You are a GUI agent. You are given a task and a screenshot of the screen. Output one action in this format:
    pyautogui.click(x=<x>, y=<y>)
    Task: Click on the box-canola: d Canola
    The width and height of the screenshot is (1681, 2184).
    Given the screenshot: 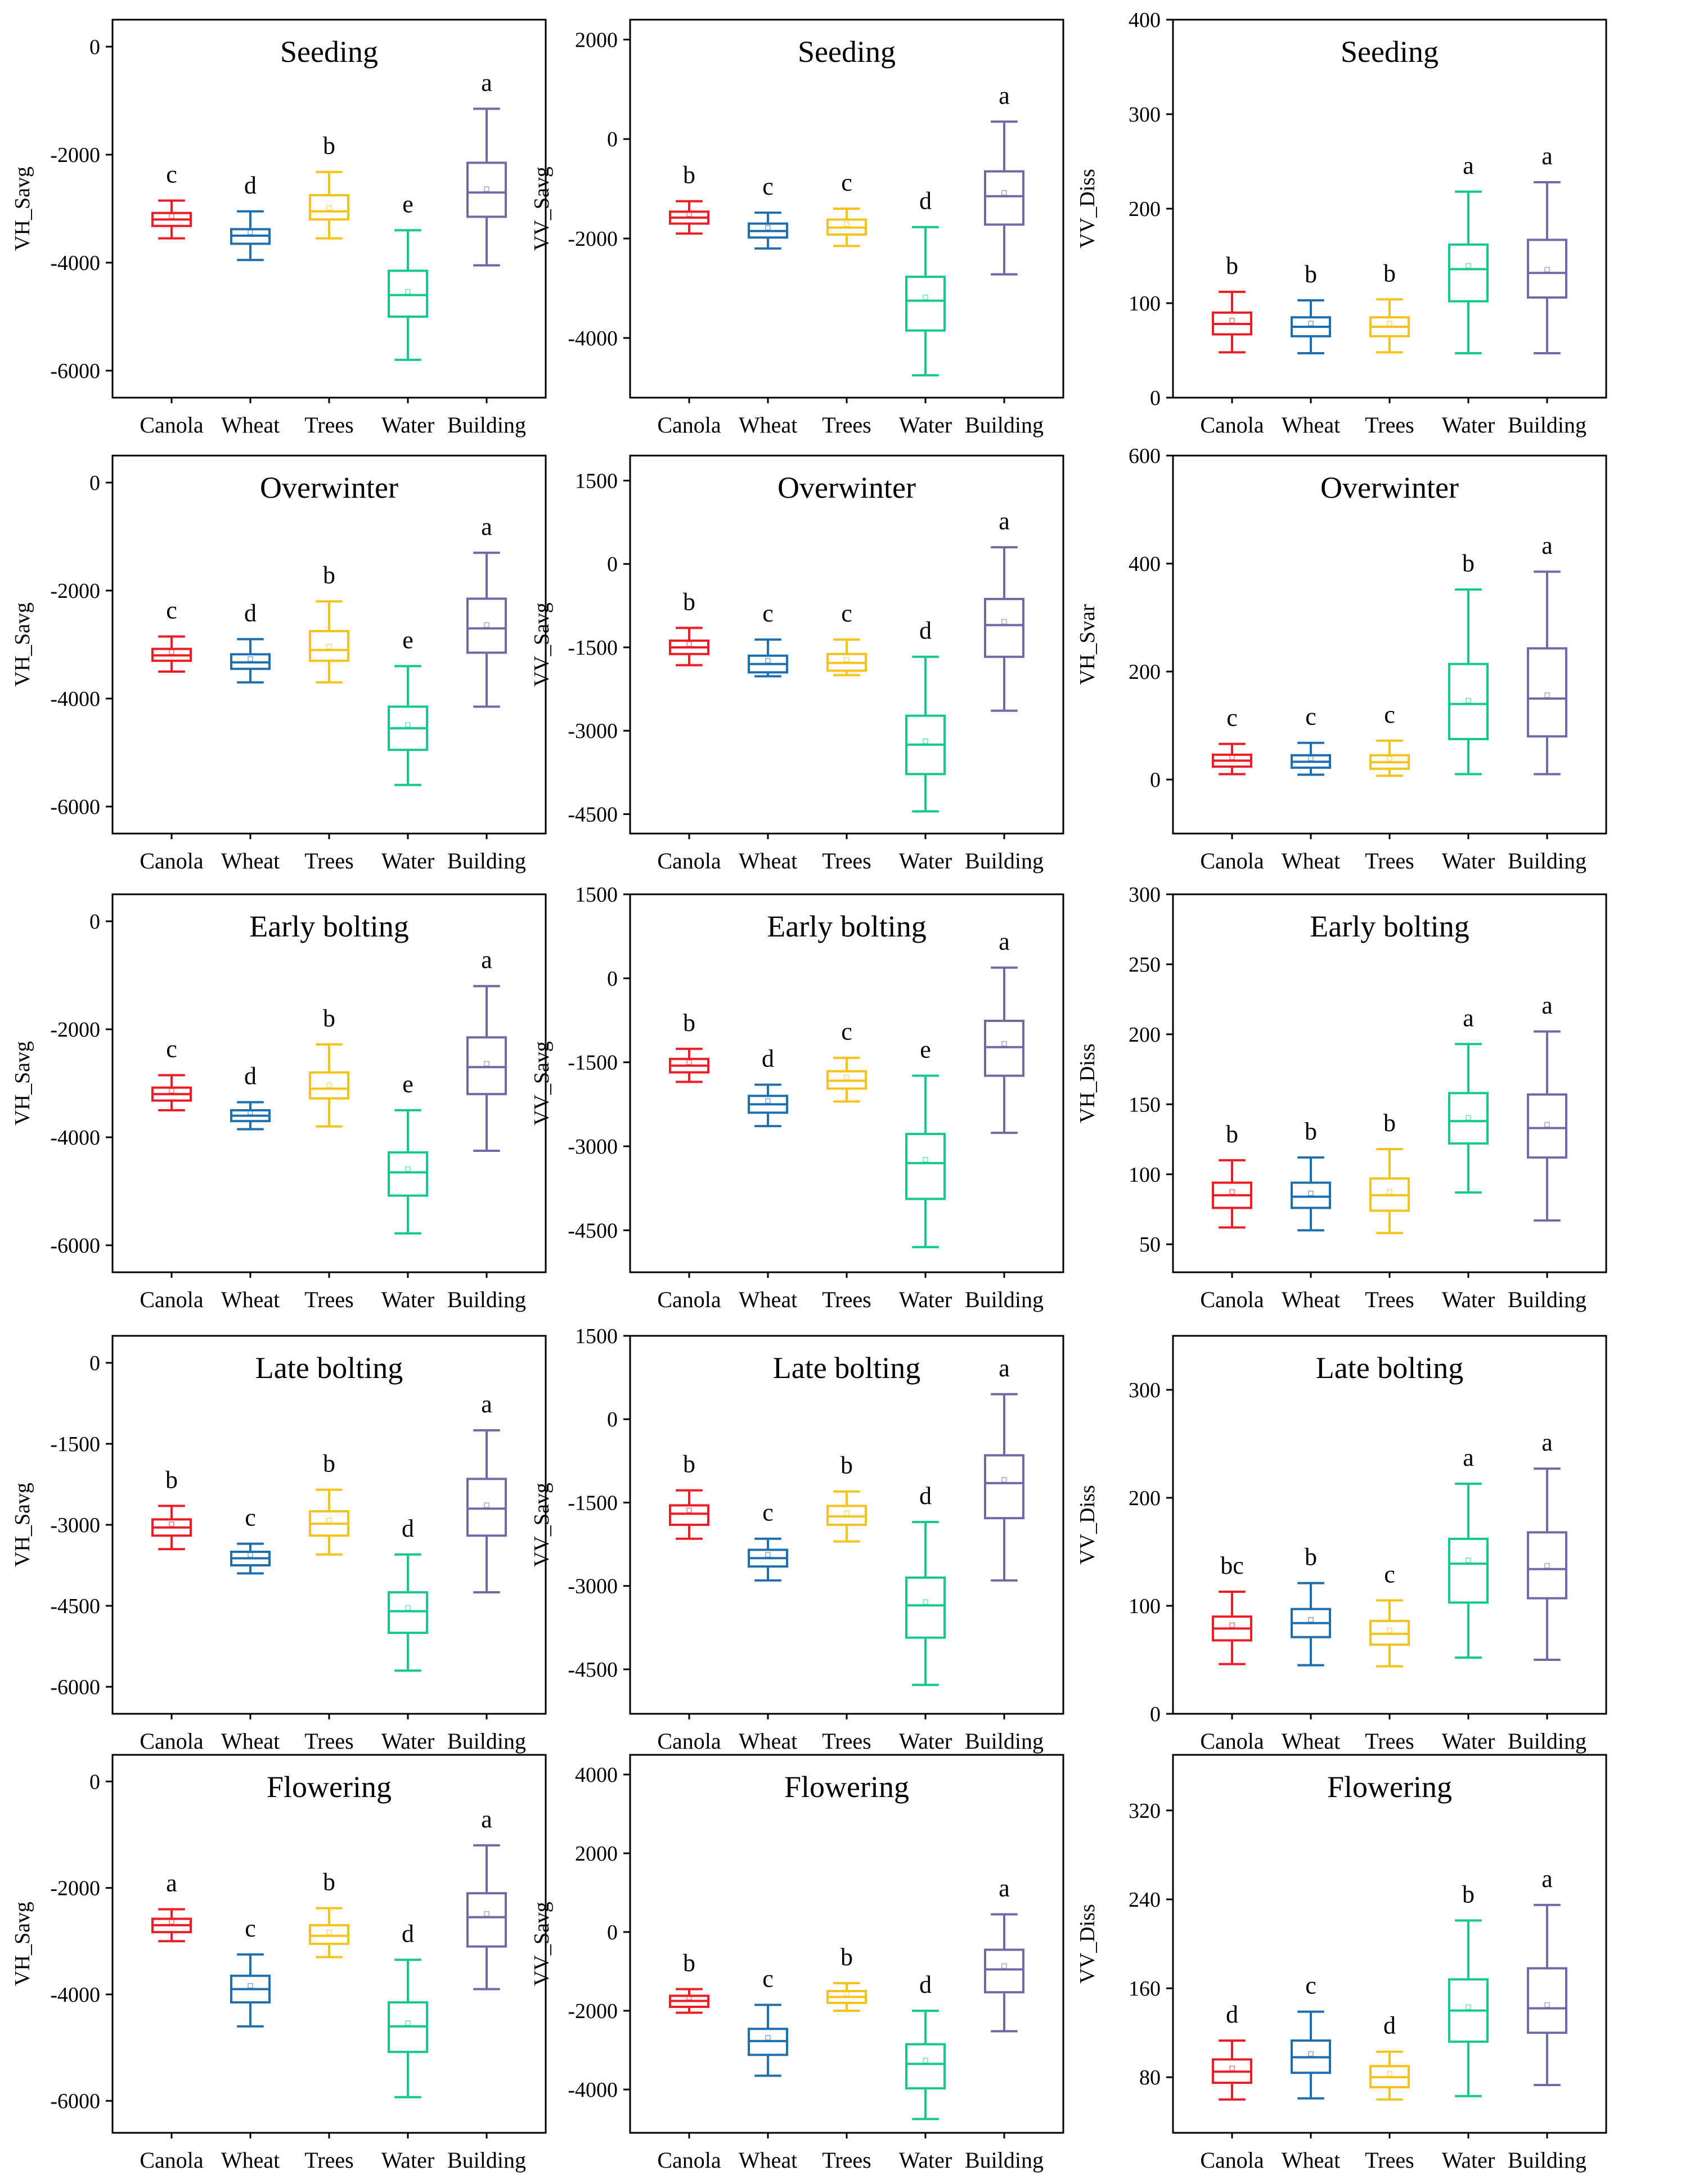 What is the action you would take?
    pyautogui.click(x=1232, y=2087)
    